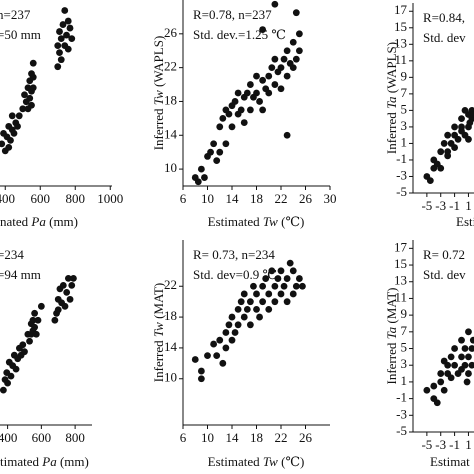  I want to click on y-tick-label: -5, so click(401, 191).